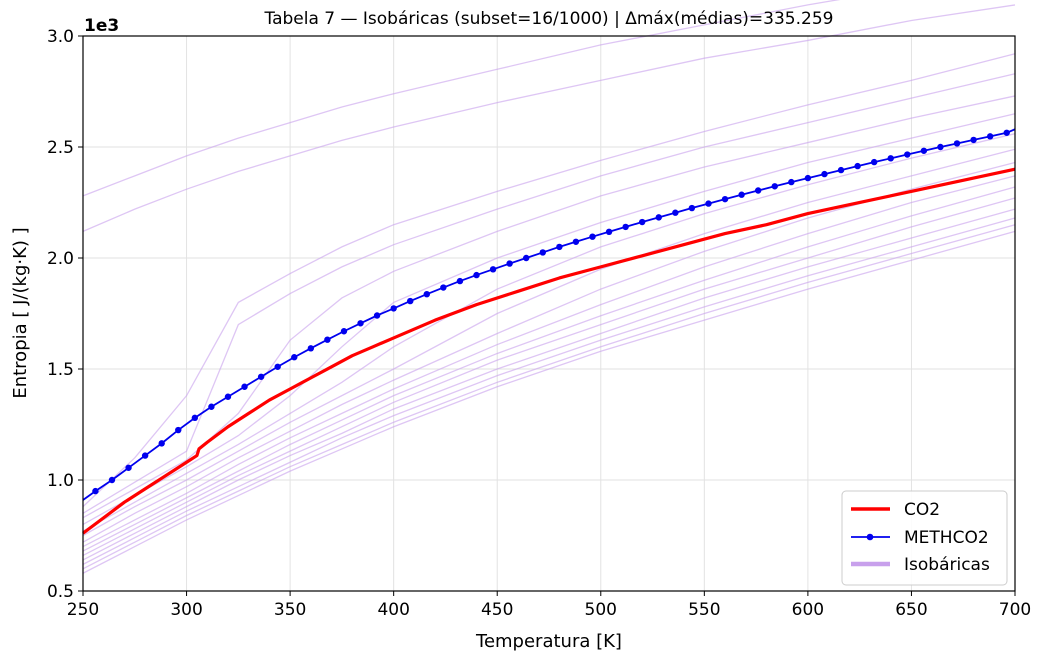 The height and width of the screenshot is (653, 1039). What do you see at coordinates (60, 592) in the screenshot?
I see `y-tick-label: 0.5` at bounding box center [60, 592].